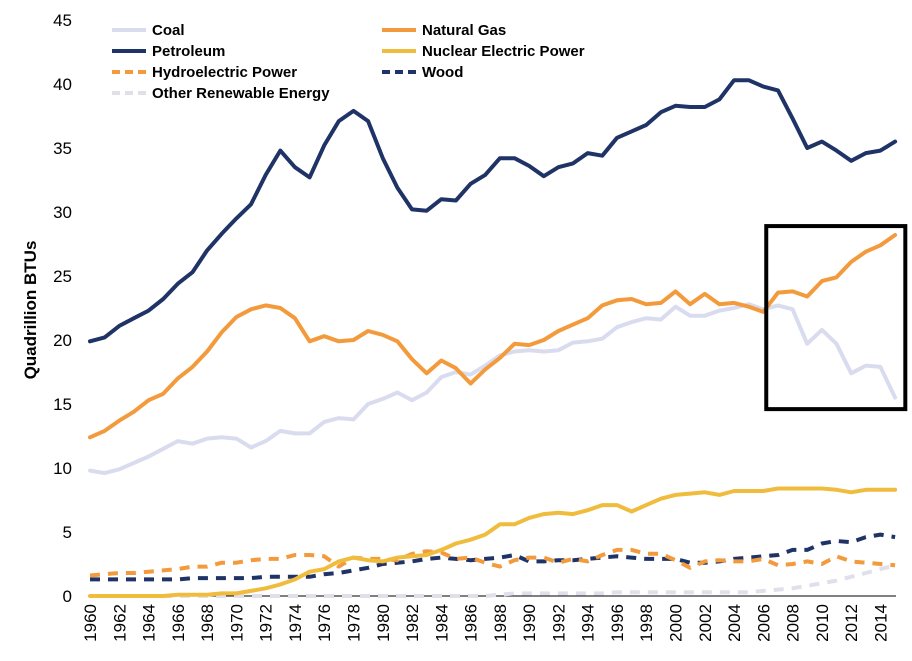  Describe the element at coordinates (62, 468) in the screenshot. I see `y-tick-label: 10` at that location.